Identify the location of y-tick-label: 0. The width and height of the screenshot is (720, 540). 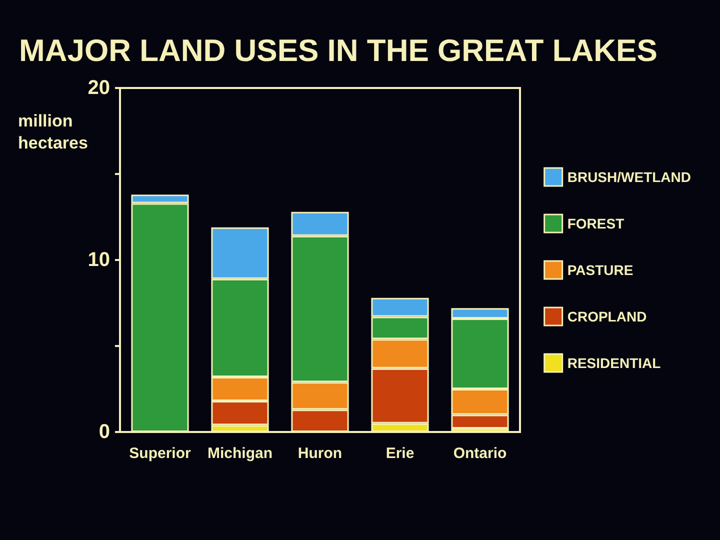
(104, 432).